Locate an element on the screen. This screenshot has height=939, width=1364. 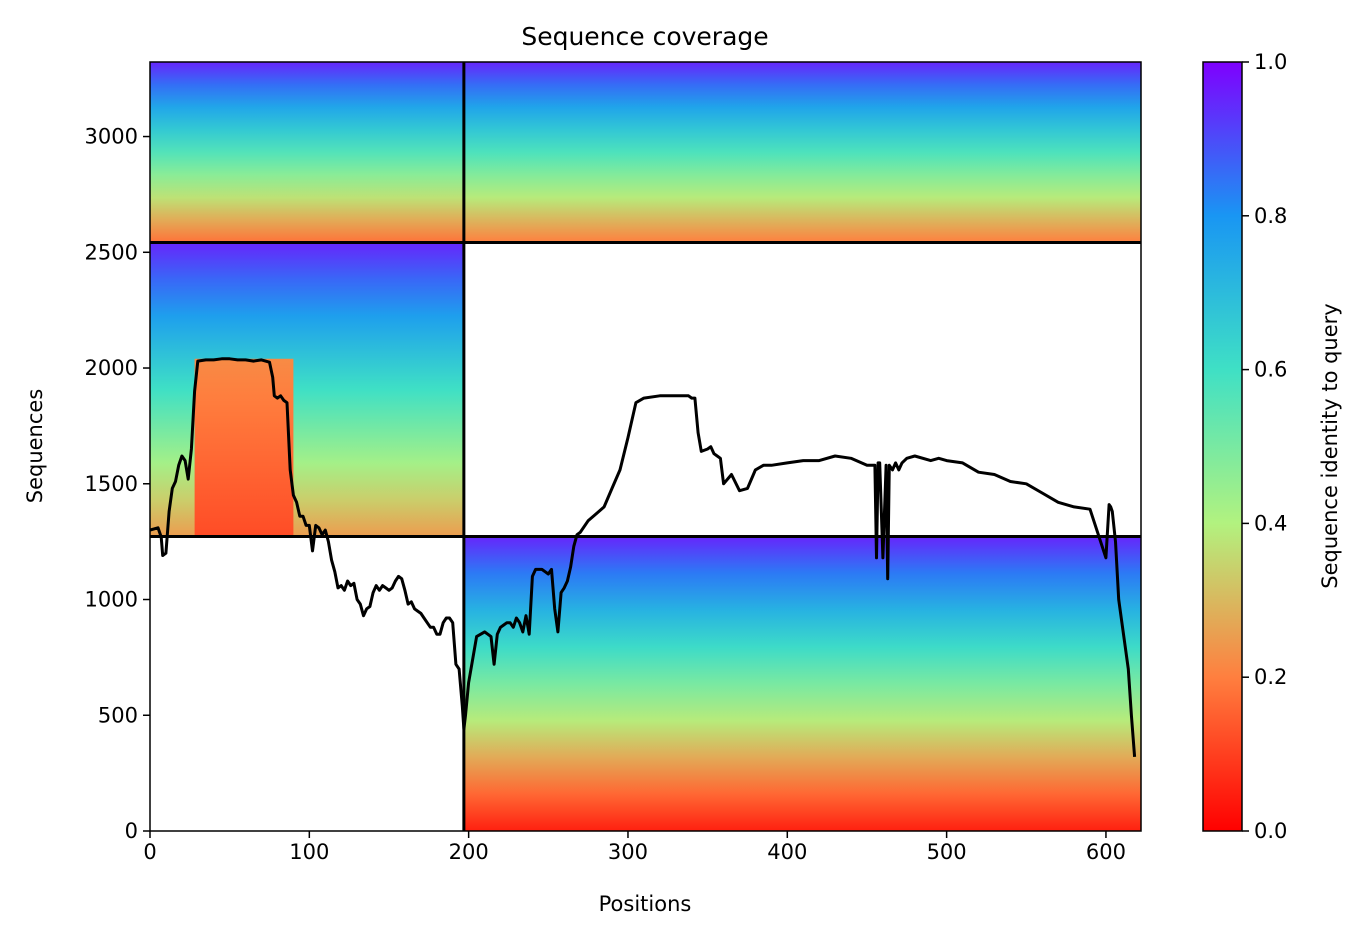
x-tick-label: 200 is located at coordinates (469, 852).